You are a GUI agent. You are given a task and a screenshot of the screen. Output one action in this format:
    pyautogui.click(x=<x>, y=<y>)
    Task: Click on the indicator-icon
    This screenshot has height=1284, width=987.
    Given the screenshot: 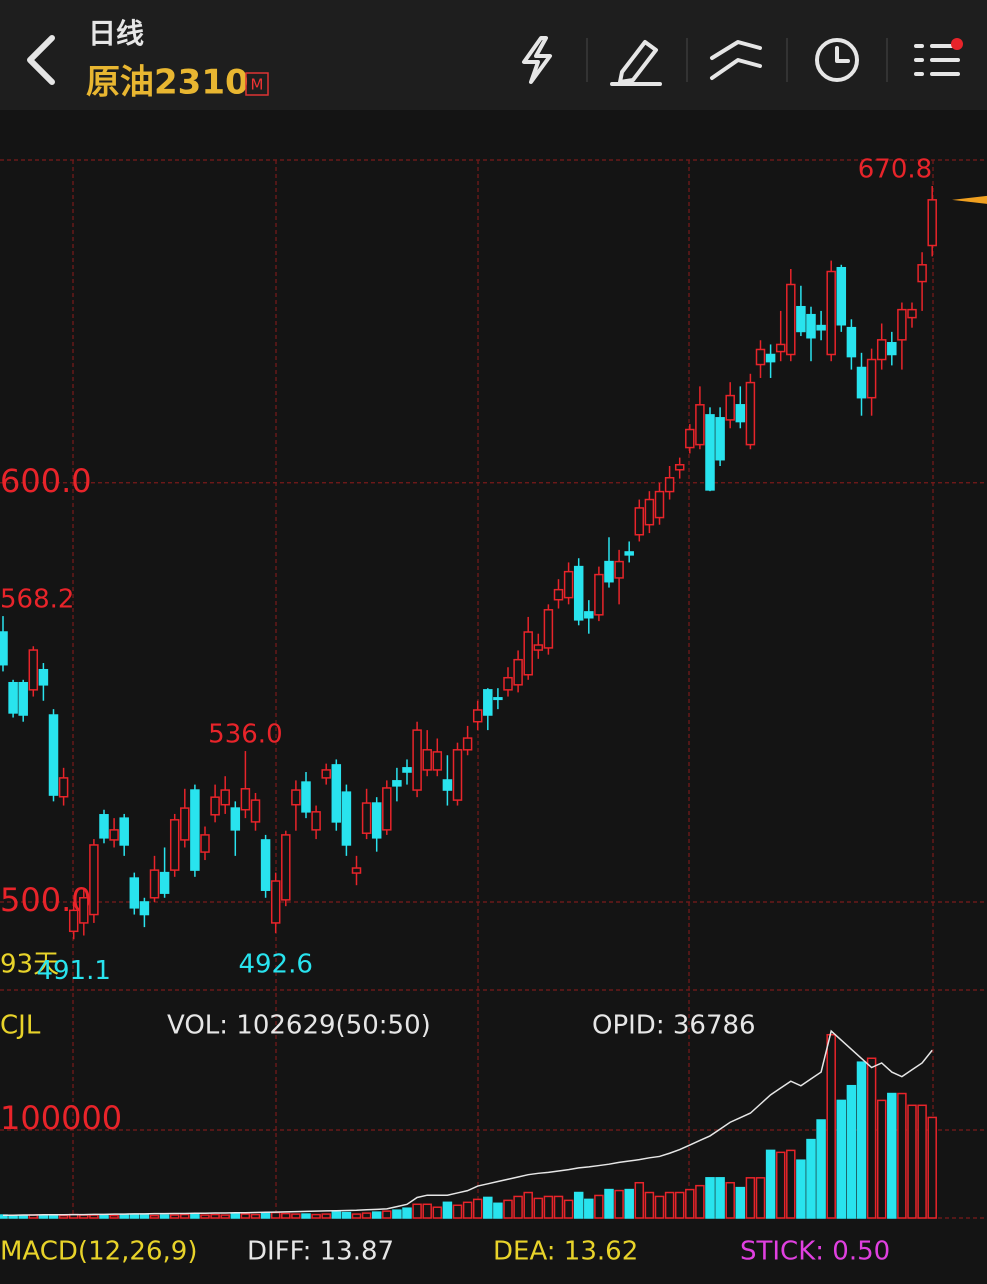 What is the action you would take?
    pyautogui.click(x=736, y=60)
    